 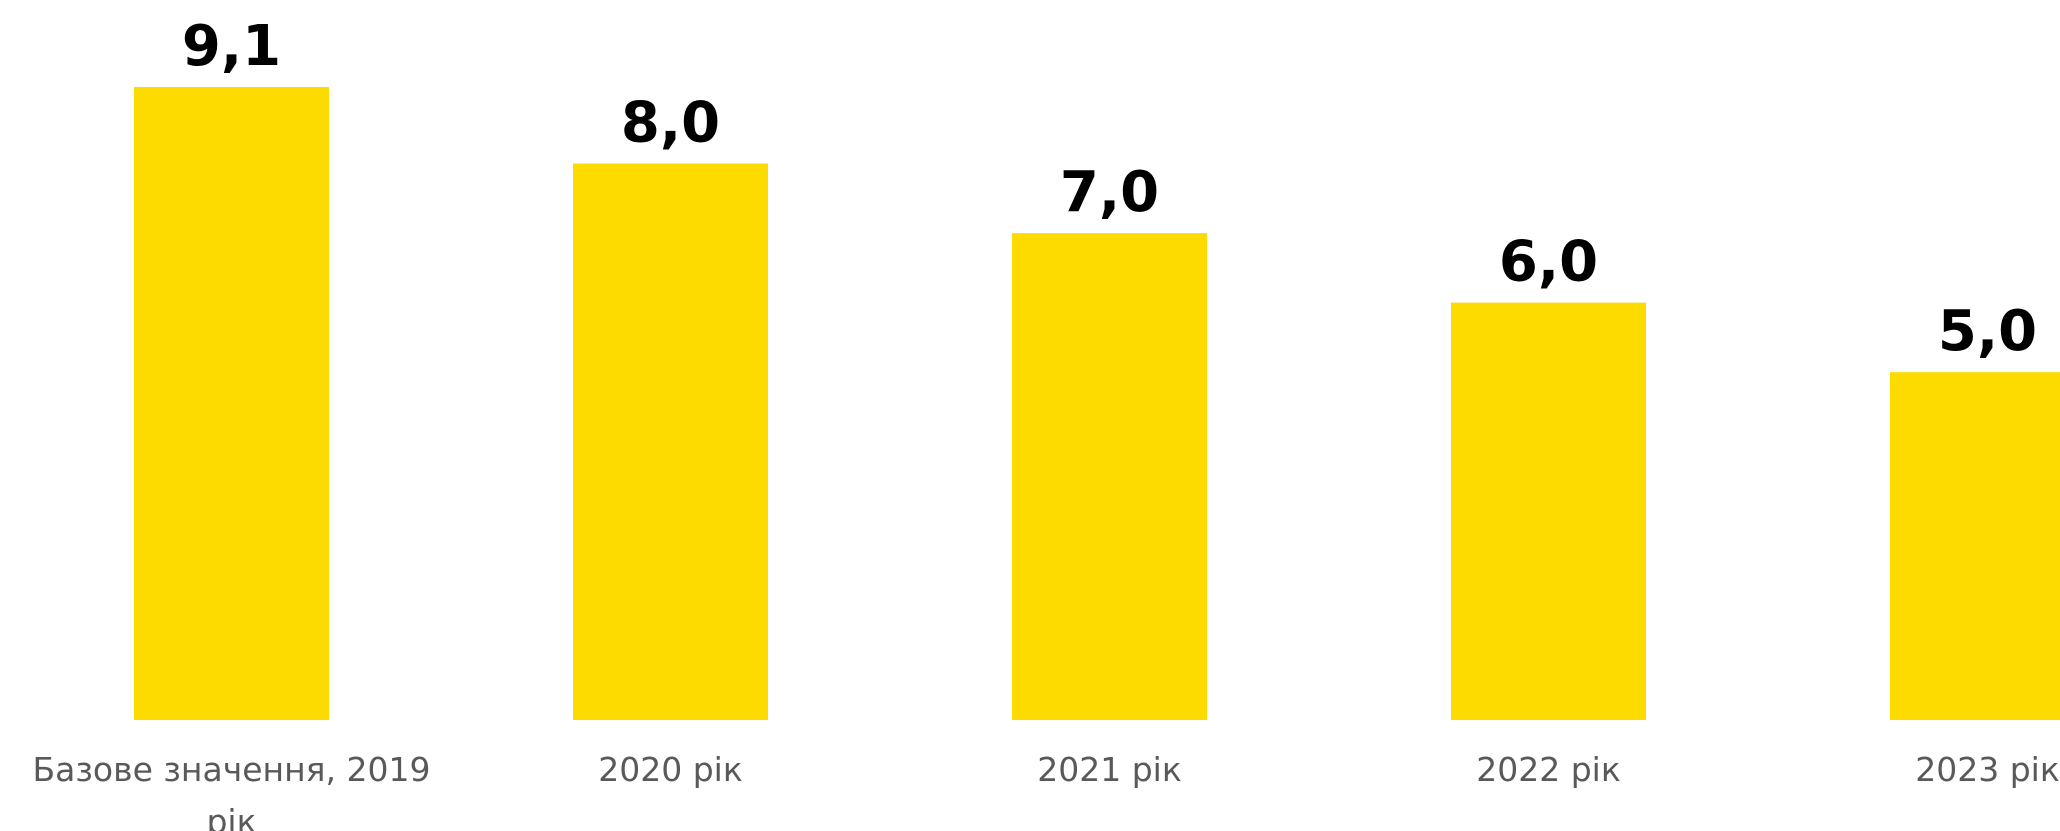 I want to click on value-label-1: 8,0, so click(x=670, y=123).